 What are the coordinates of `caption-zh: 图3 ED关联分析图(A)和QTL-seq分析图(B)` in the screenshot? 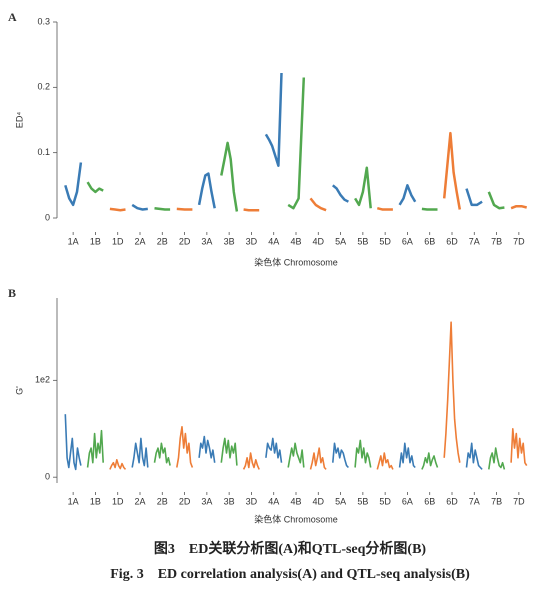 It's located at (290, 548).